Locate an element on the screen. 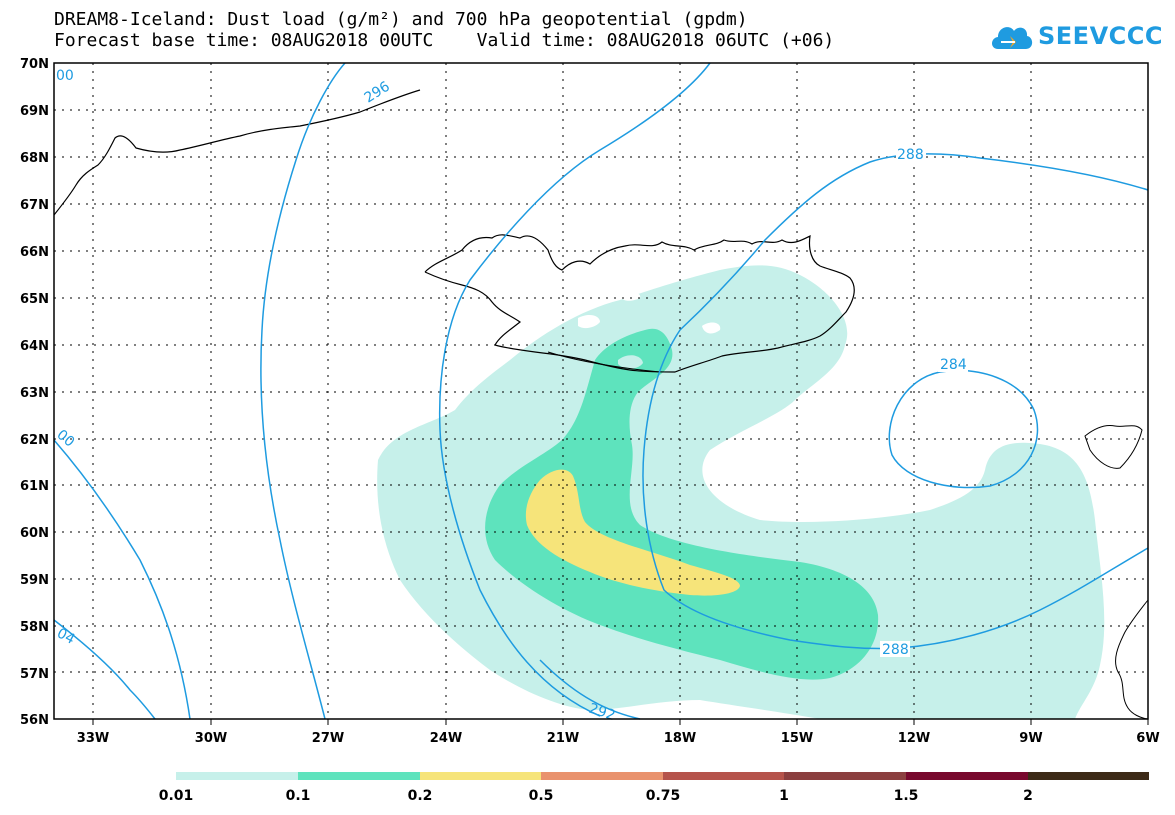 The height and width of the screenshot is (815, 1175). contour-label: 292 is located at coordinates (602, 712).